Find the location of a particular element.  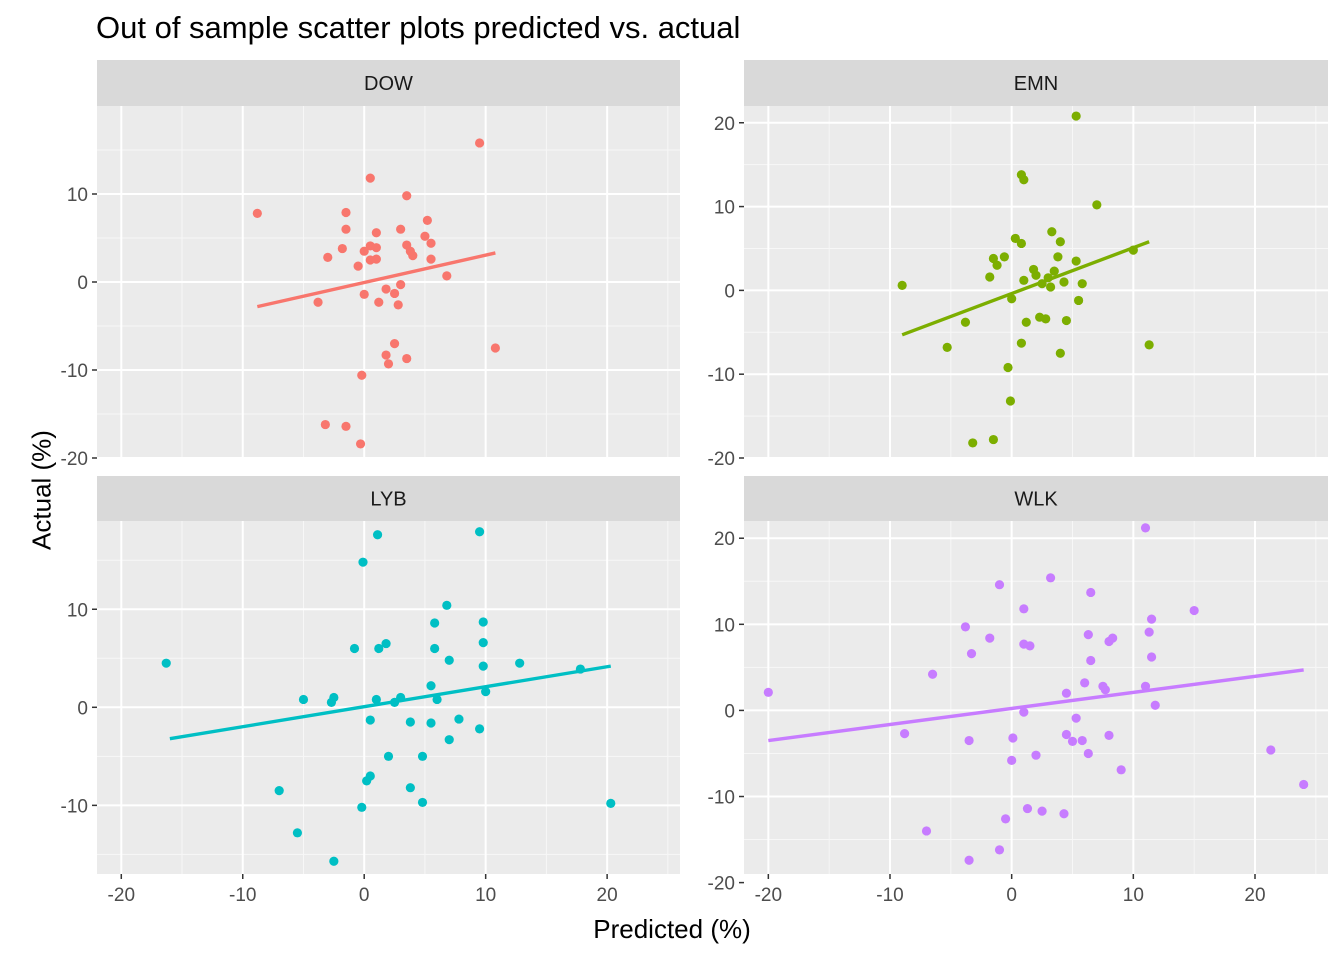

facet-strip-label: DOW is located at coordinates (388, 84).